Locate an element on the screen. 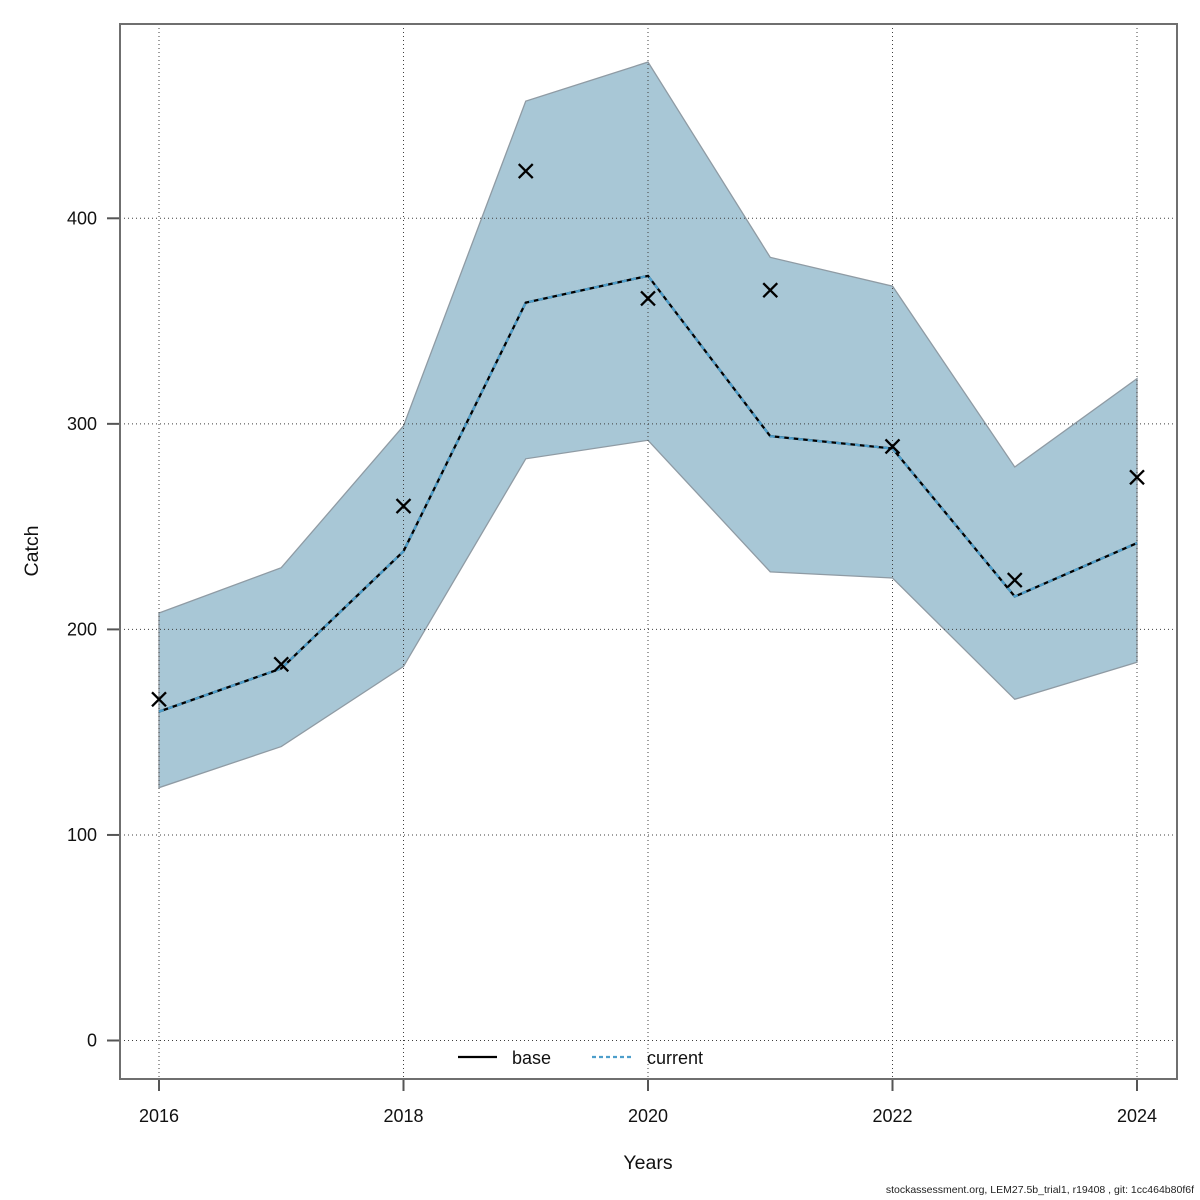 The image size is (1200, 1200). legend: base current is located at coordinates (580, 1058).